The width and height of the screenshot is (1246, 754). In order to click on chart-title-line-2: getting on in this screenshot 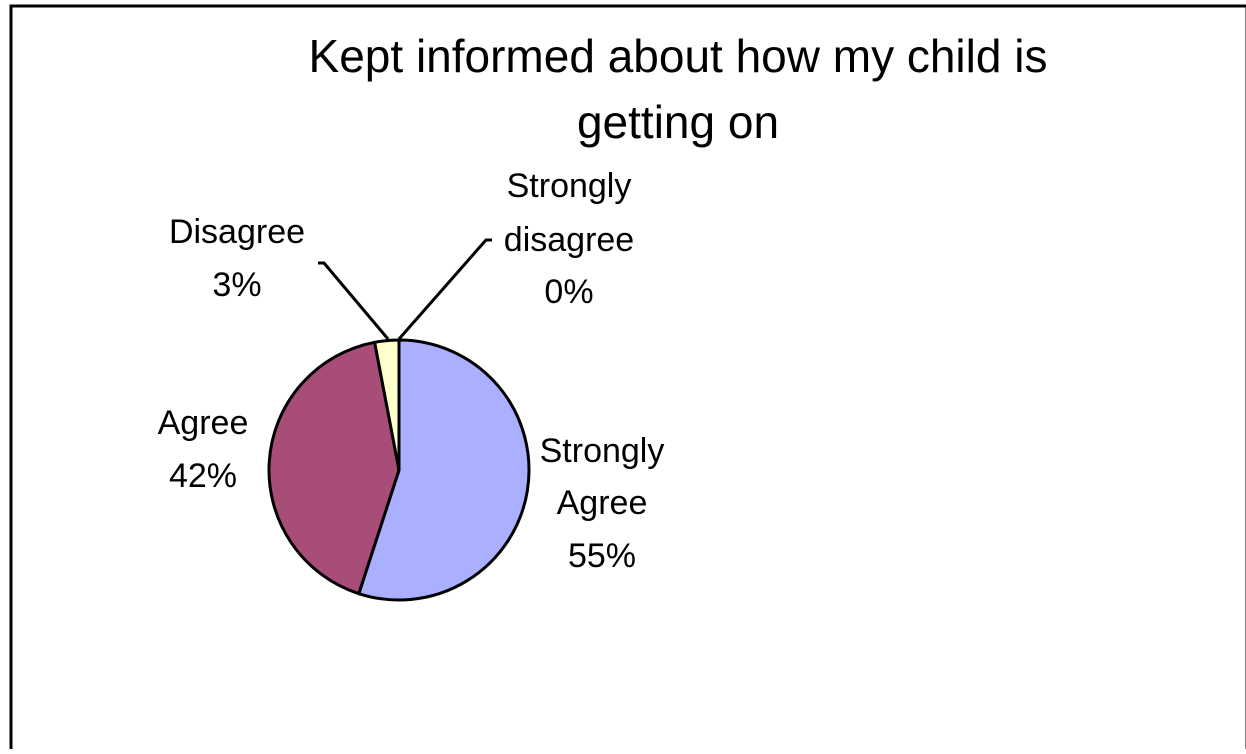, I will do `click(678, 122)`.